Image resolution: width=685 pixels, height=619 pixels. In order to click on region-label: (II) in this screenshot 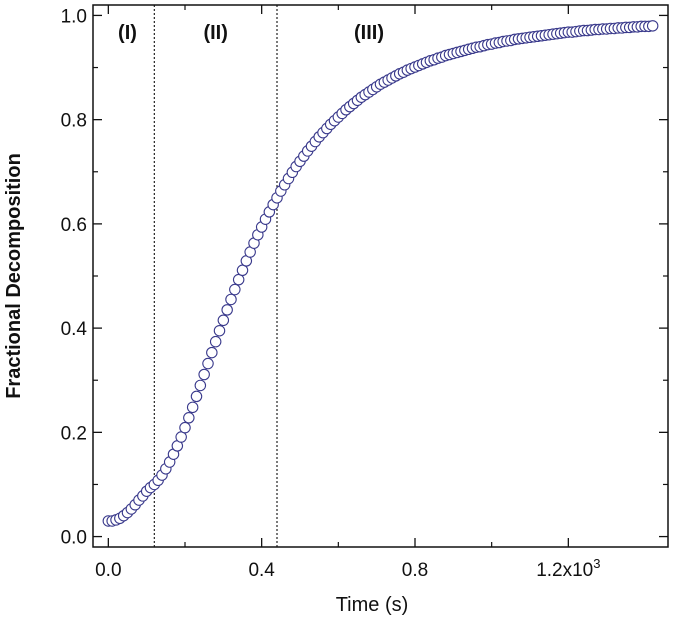, I will do `click(215, 33)`.